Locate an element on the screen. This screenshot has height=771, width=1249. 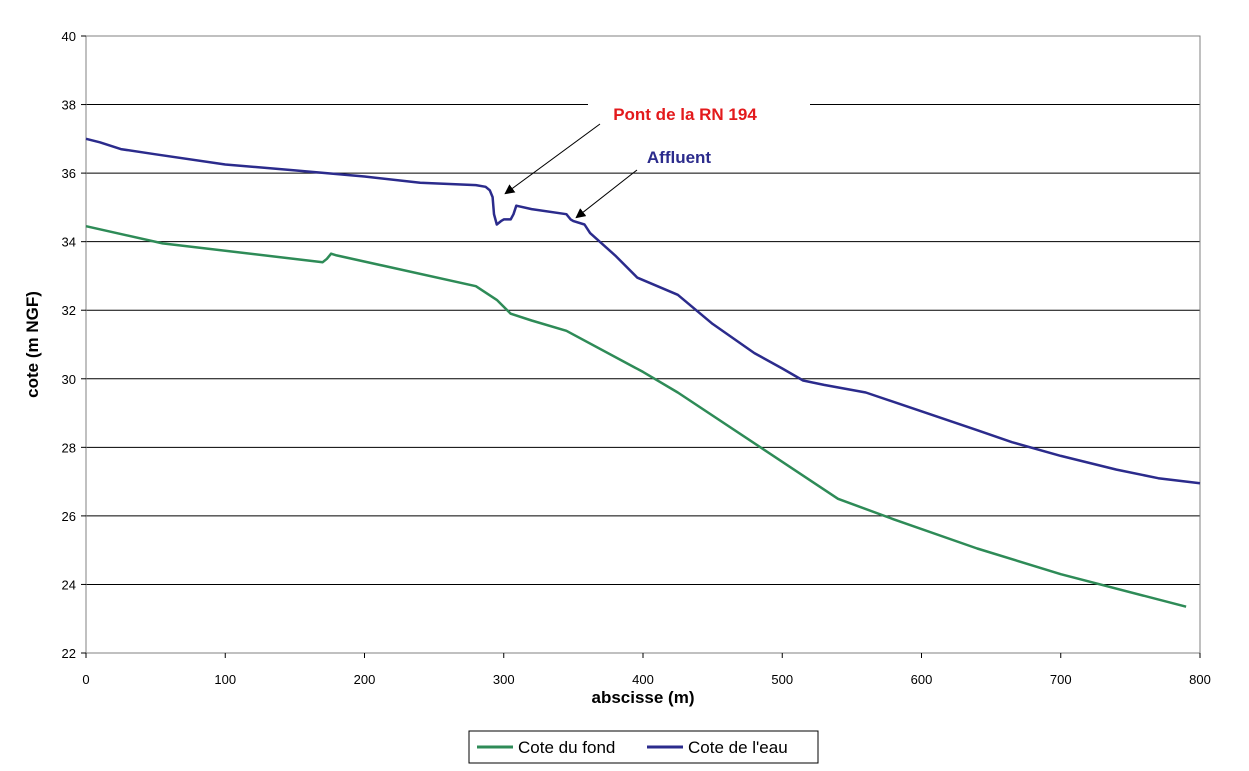
x-tick-label: 500 is located at coordinates (782, 679).